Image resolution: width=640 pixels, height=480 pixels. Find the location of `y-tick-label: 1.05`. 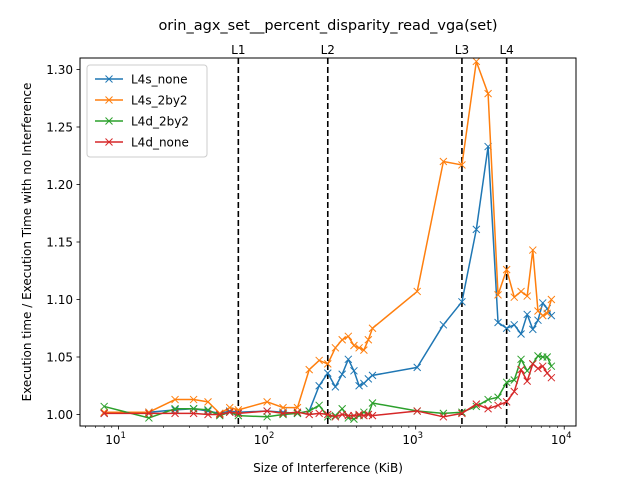

y-tick-label: 1.05 is located at coordinates (59, 357).